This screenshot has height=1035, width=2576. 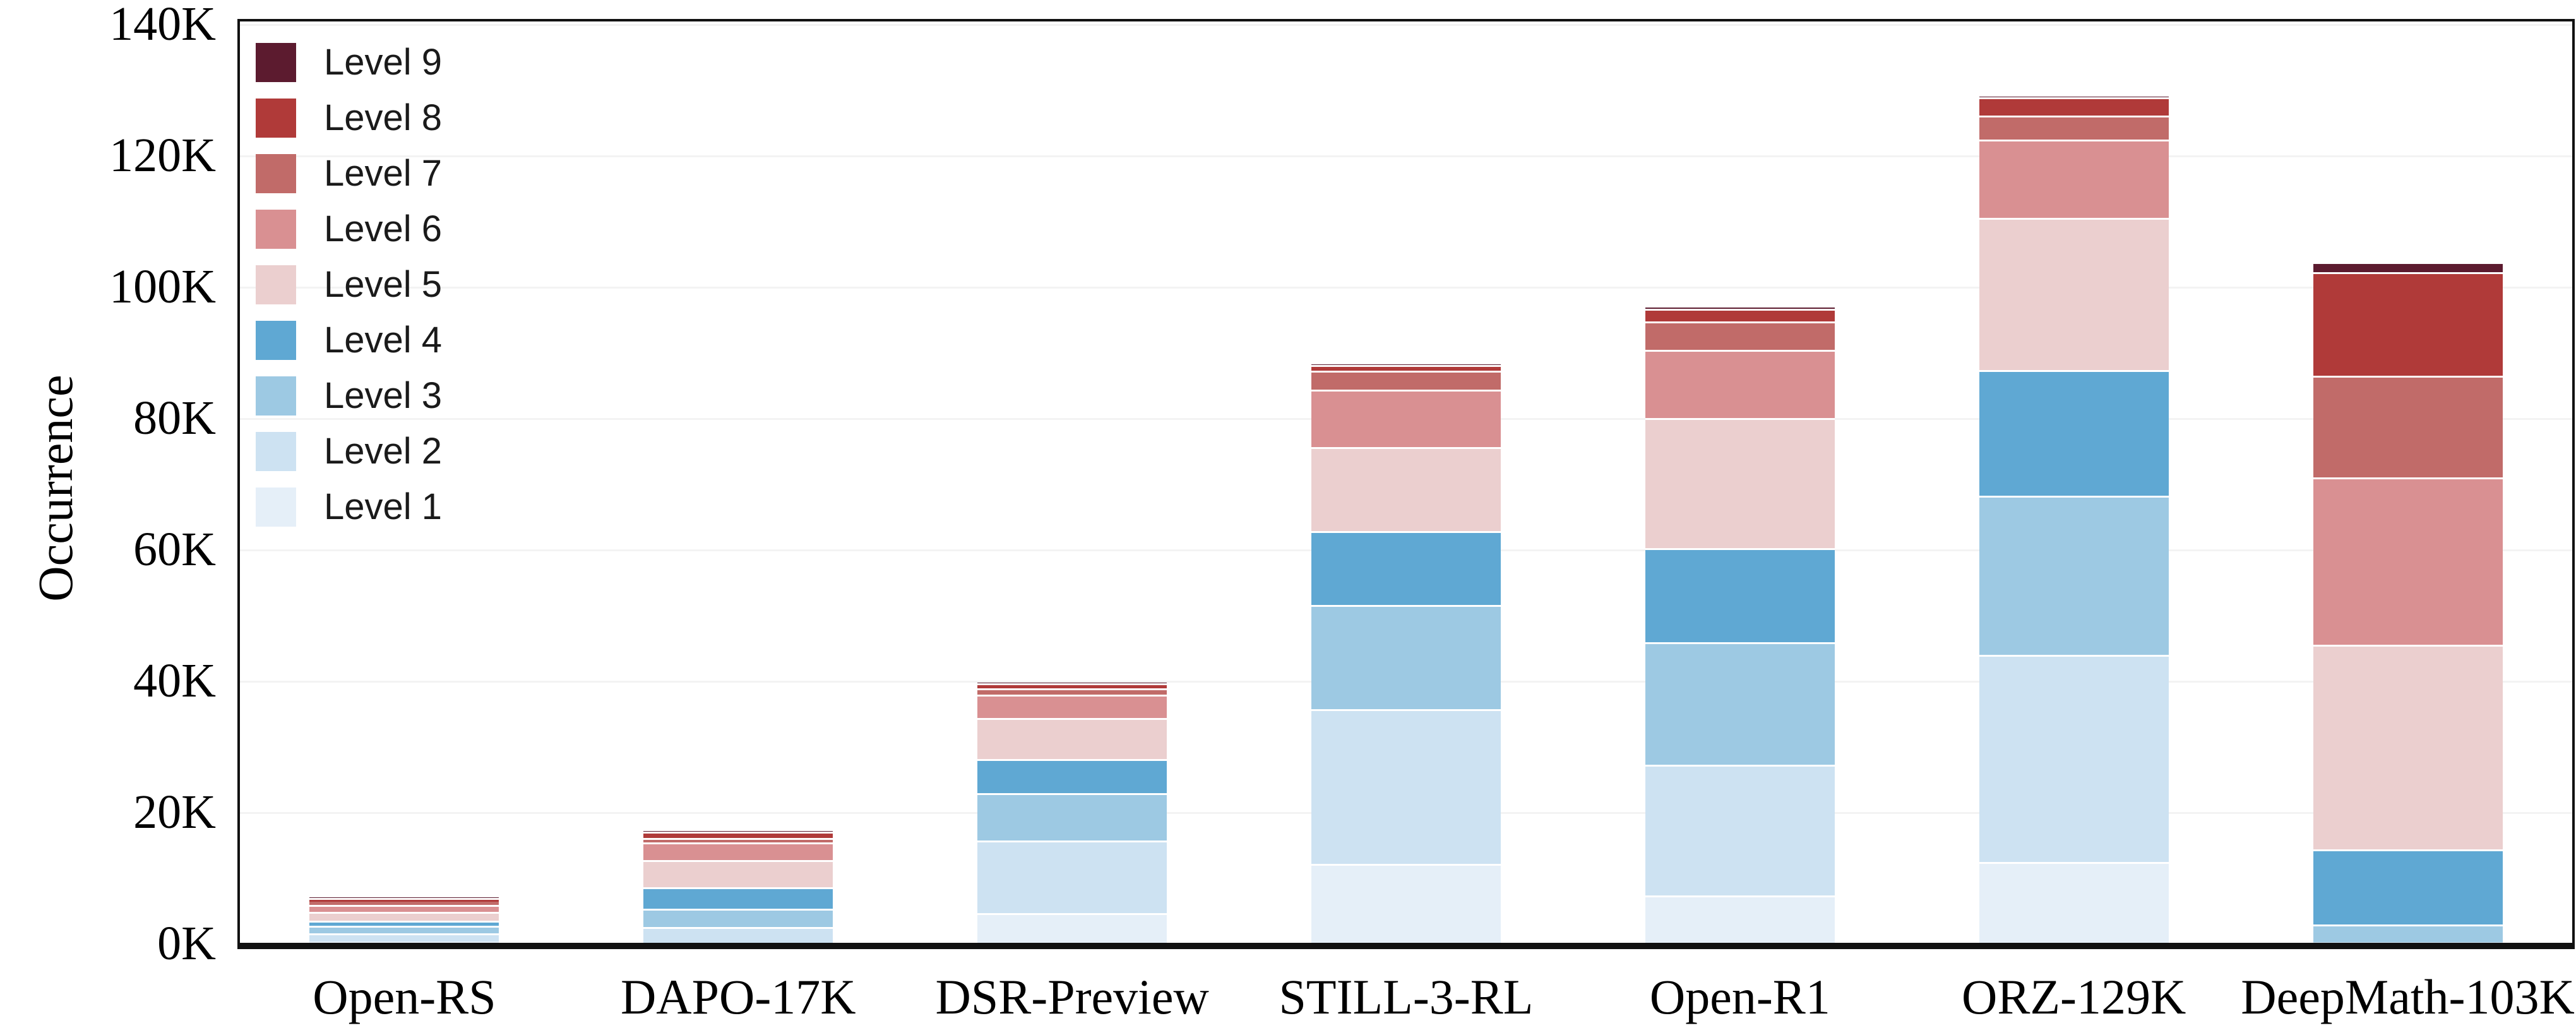 What do you see at coordinates (1072, 481) in the screenshot?
I see `bar-column-DSR-Preview` at bounding box center [1072, 481].